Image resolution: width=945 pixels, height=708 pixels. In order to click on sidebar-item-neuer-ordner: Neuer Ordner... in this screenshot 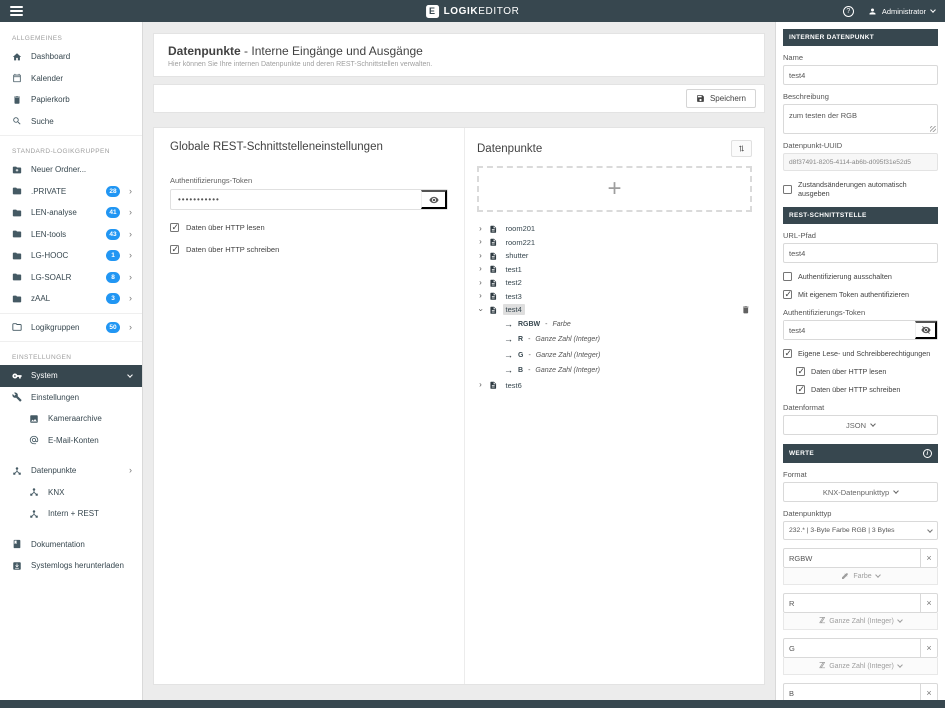, I will do `click(71, 170)`.